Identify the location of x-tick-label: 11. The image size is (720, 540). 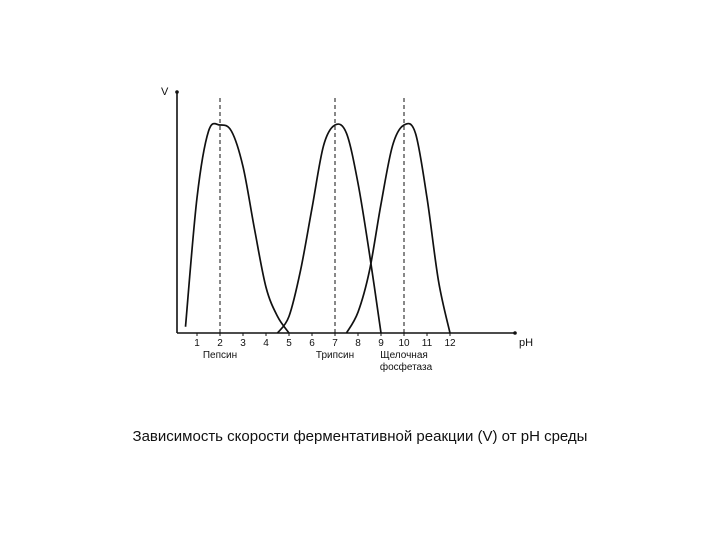
(427, 343).